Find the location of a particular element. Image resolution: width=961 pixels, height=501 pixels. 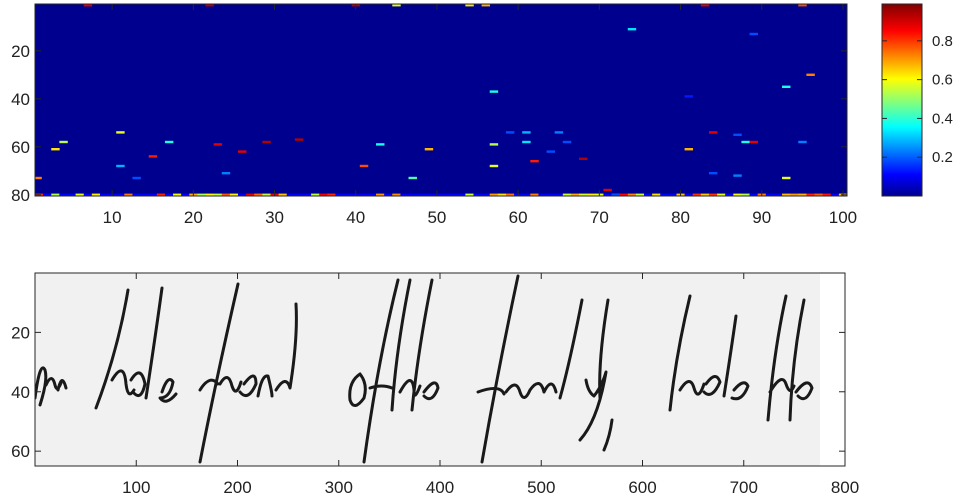

x-tick-label: 700 is located at coordinates (744, 487).